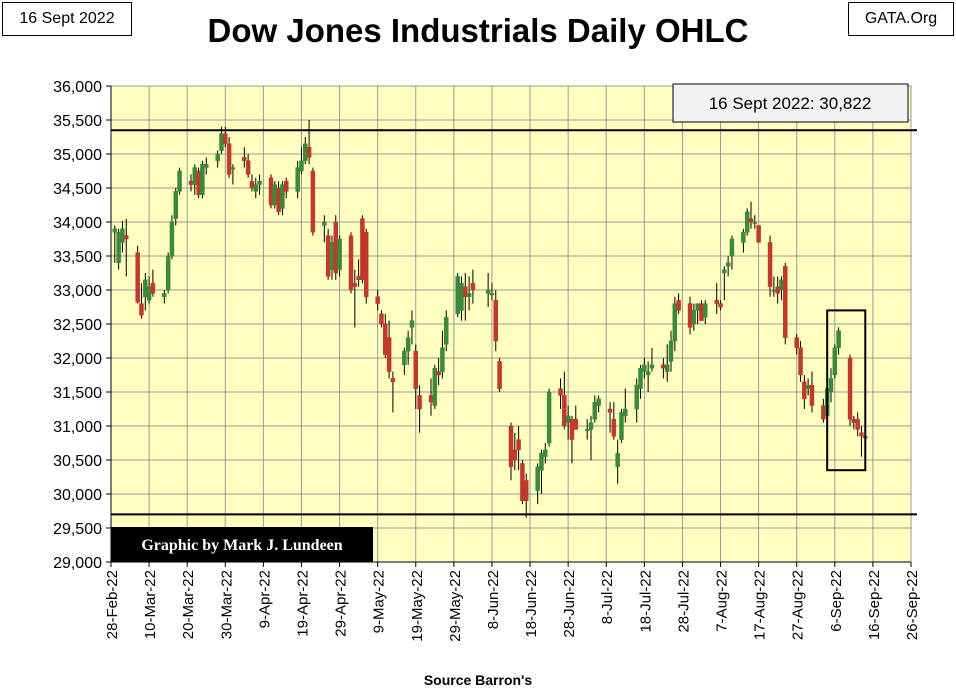 The width and height of the screenshot is (956, 694). I want to click on x-tick-label: 28-Feb-22, so click(112, 604).